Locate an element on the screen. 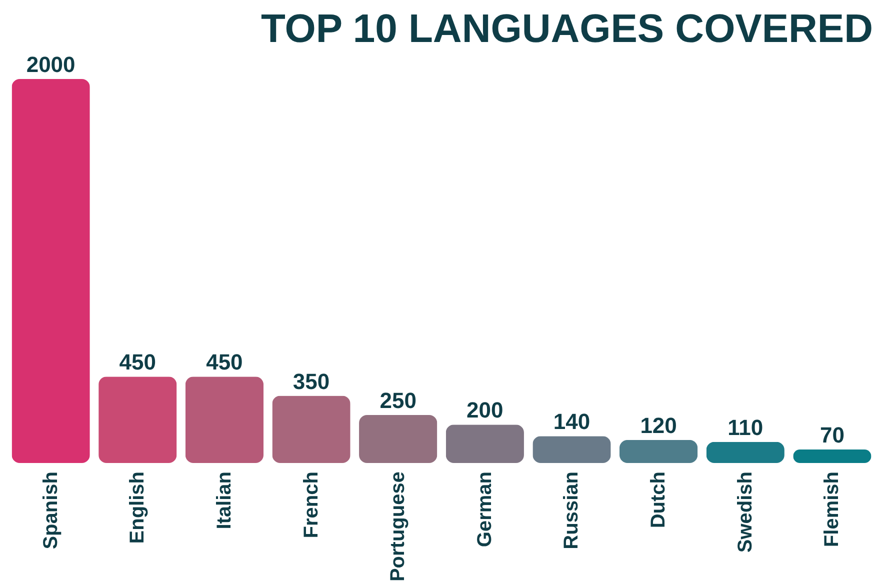 The image size is (883, 587). x-tick-label: German is located at coordinates (485, 510).